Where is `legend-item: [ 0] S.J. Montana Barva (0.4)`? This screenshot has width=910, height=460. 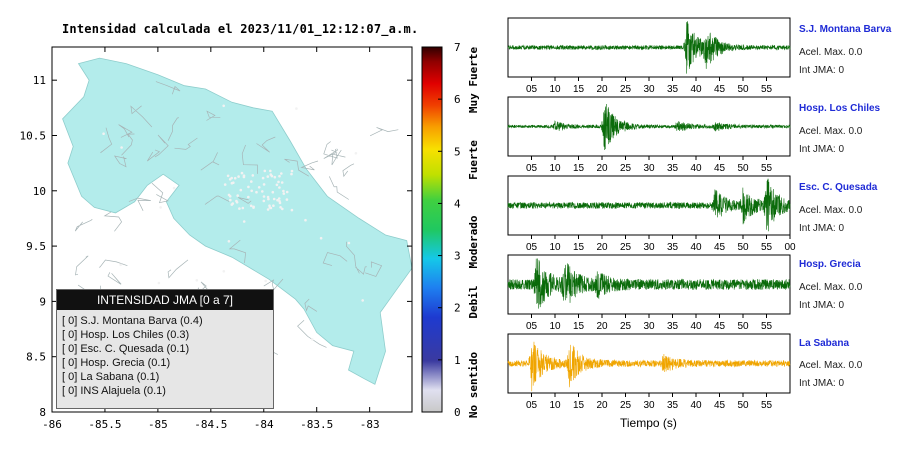
legend-item: [ 0] S.J. Montana Barva (0.4) is located at coordinates (132, 321).